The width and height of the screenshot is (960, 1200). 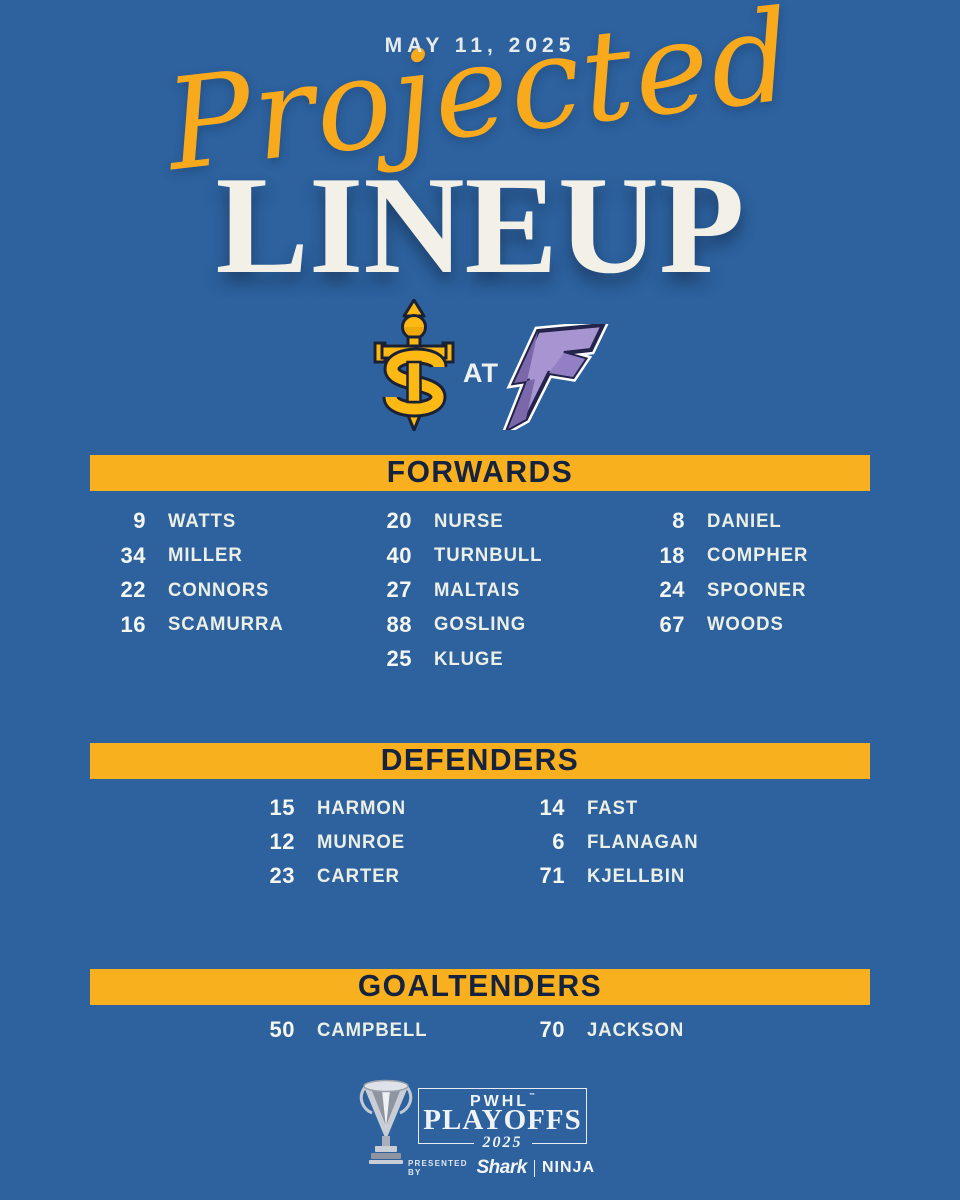 I want to click on player-name: JACKSON, so click(x=636, y=1029).